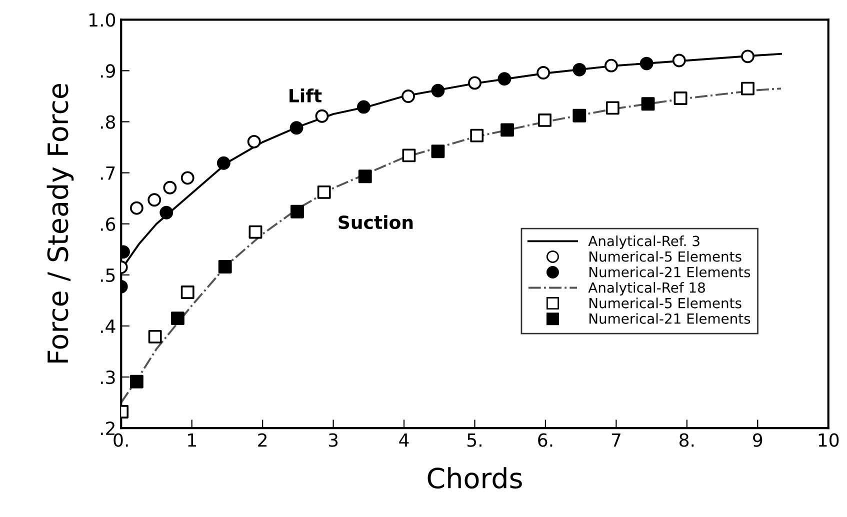 This screenshot has height=517, width=847. I want to click on x-tick-label: 3, so click(333, 440).